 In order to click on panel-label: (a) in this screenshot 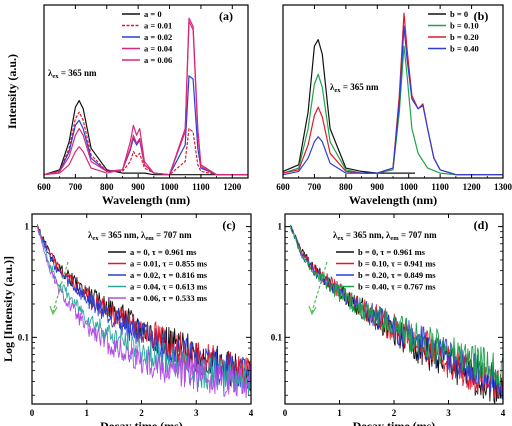, I will do `click(226, 16)`.